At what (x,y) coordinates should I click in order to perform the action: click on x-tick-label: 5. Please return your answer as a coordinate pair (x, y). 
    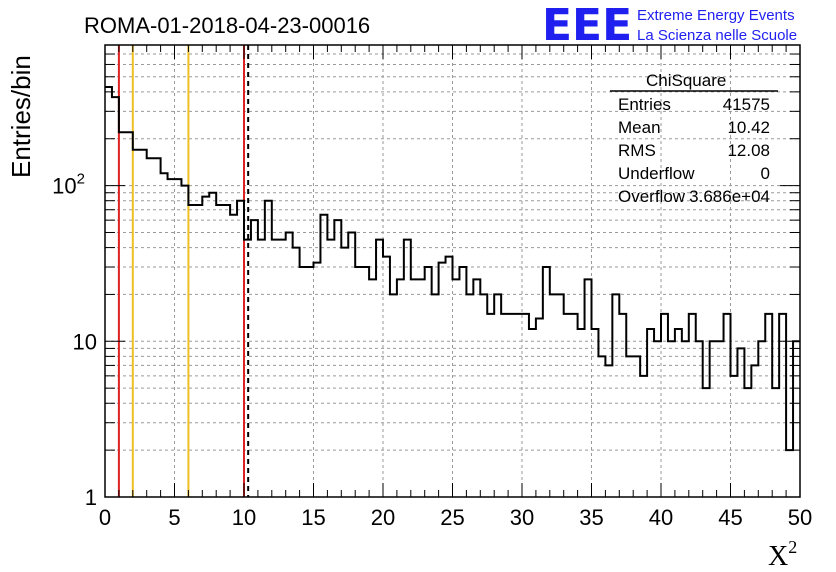
    Looking at the image, I should click on (174, 517).